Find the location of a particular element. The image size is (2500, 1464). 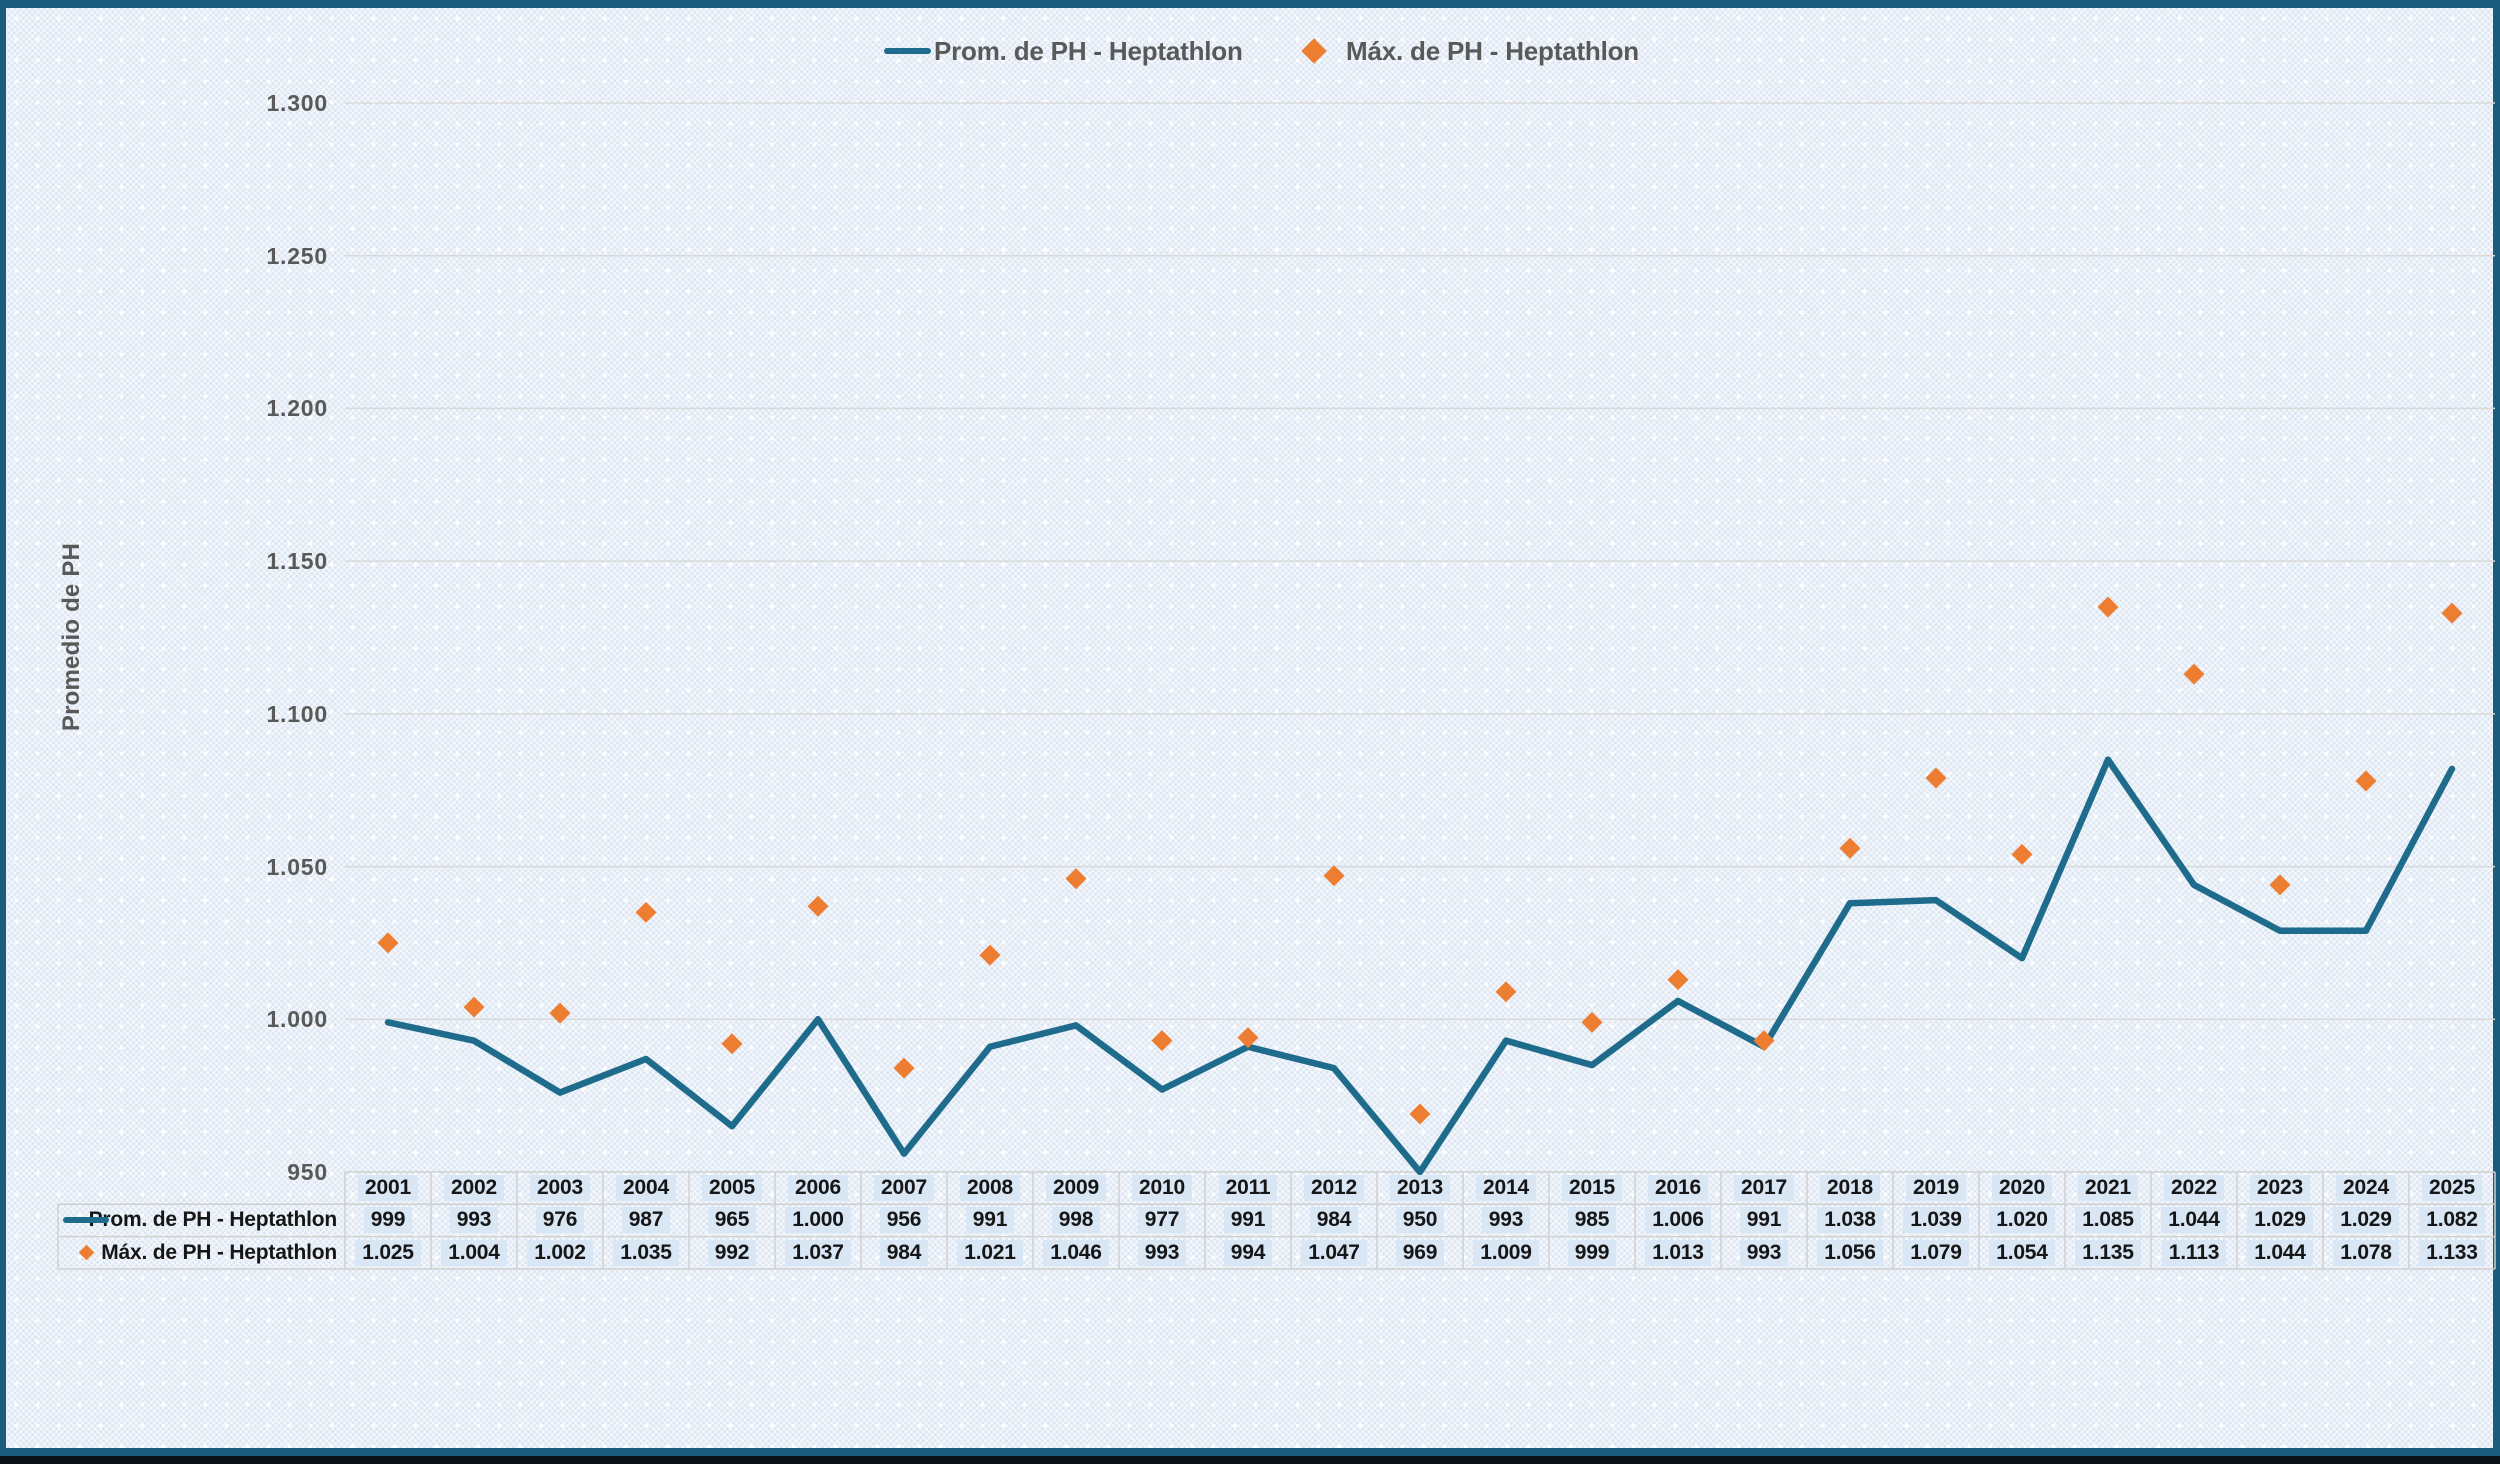

year-header-cell: 2019 is located at coordinates (1936, 1188).